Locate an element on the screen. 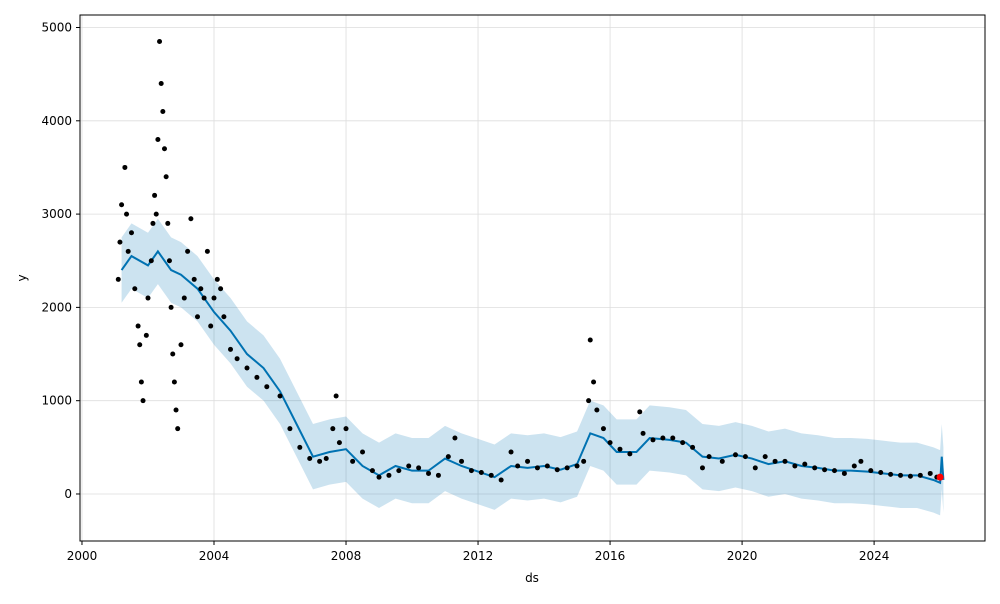  x-tick-label: 2008 is located at coordinates (346, 556).